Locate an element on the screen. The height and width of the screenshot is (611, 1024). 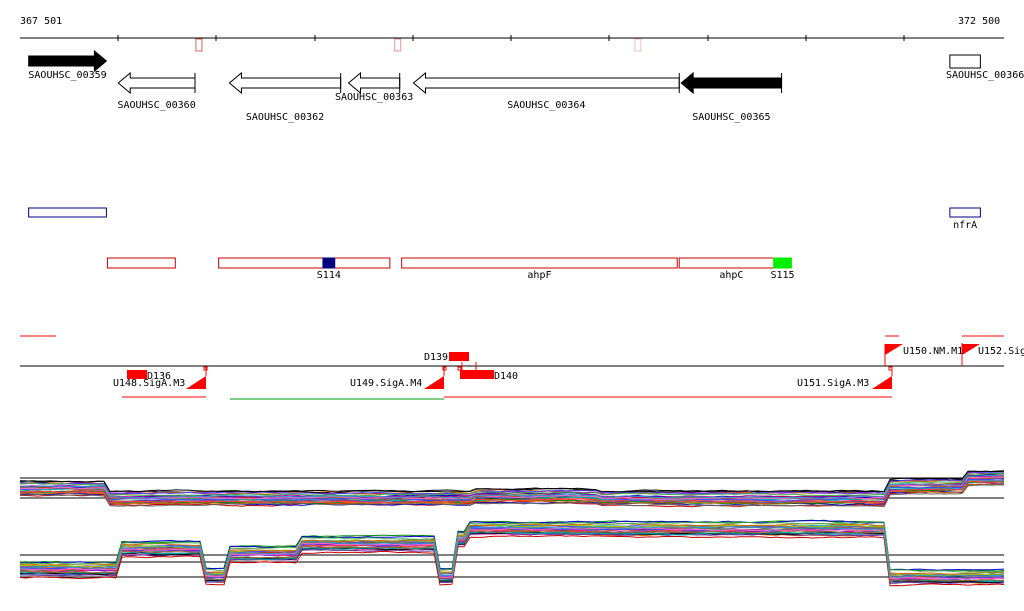
operon-track: nfrA is located at coordinates (504, 219).